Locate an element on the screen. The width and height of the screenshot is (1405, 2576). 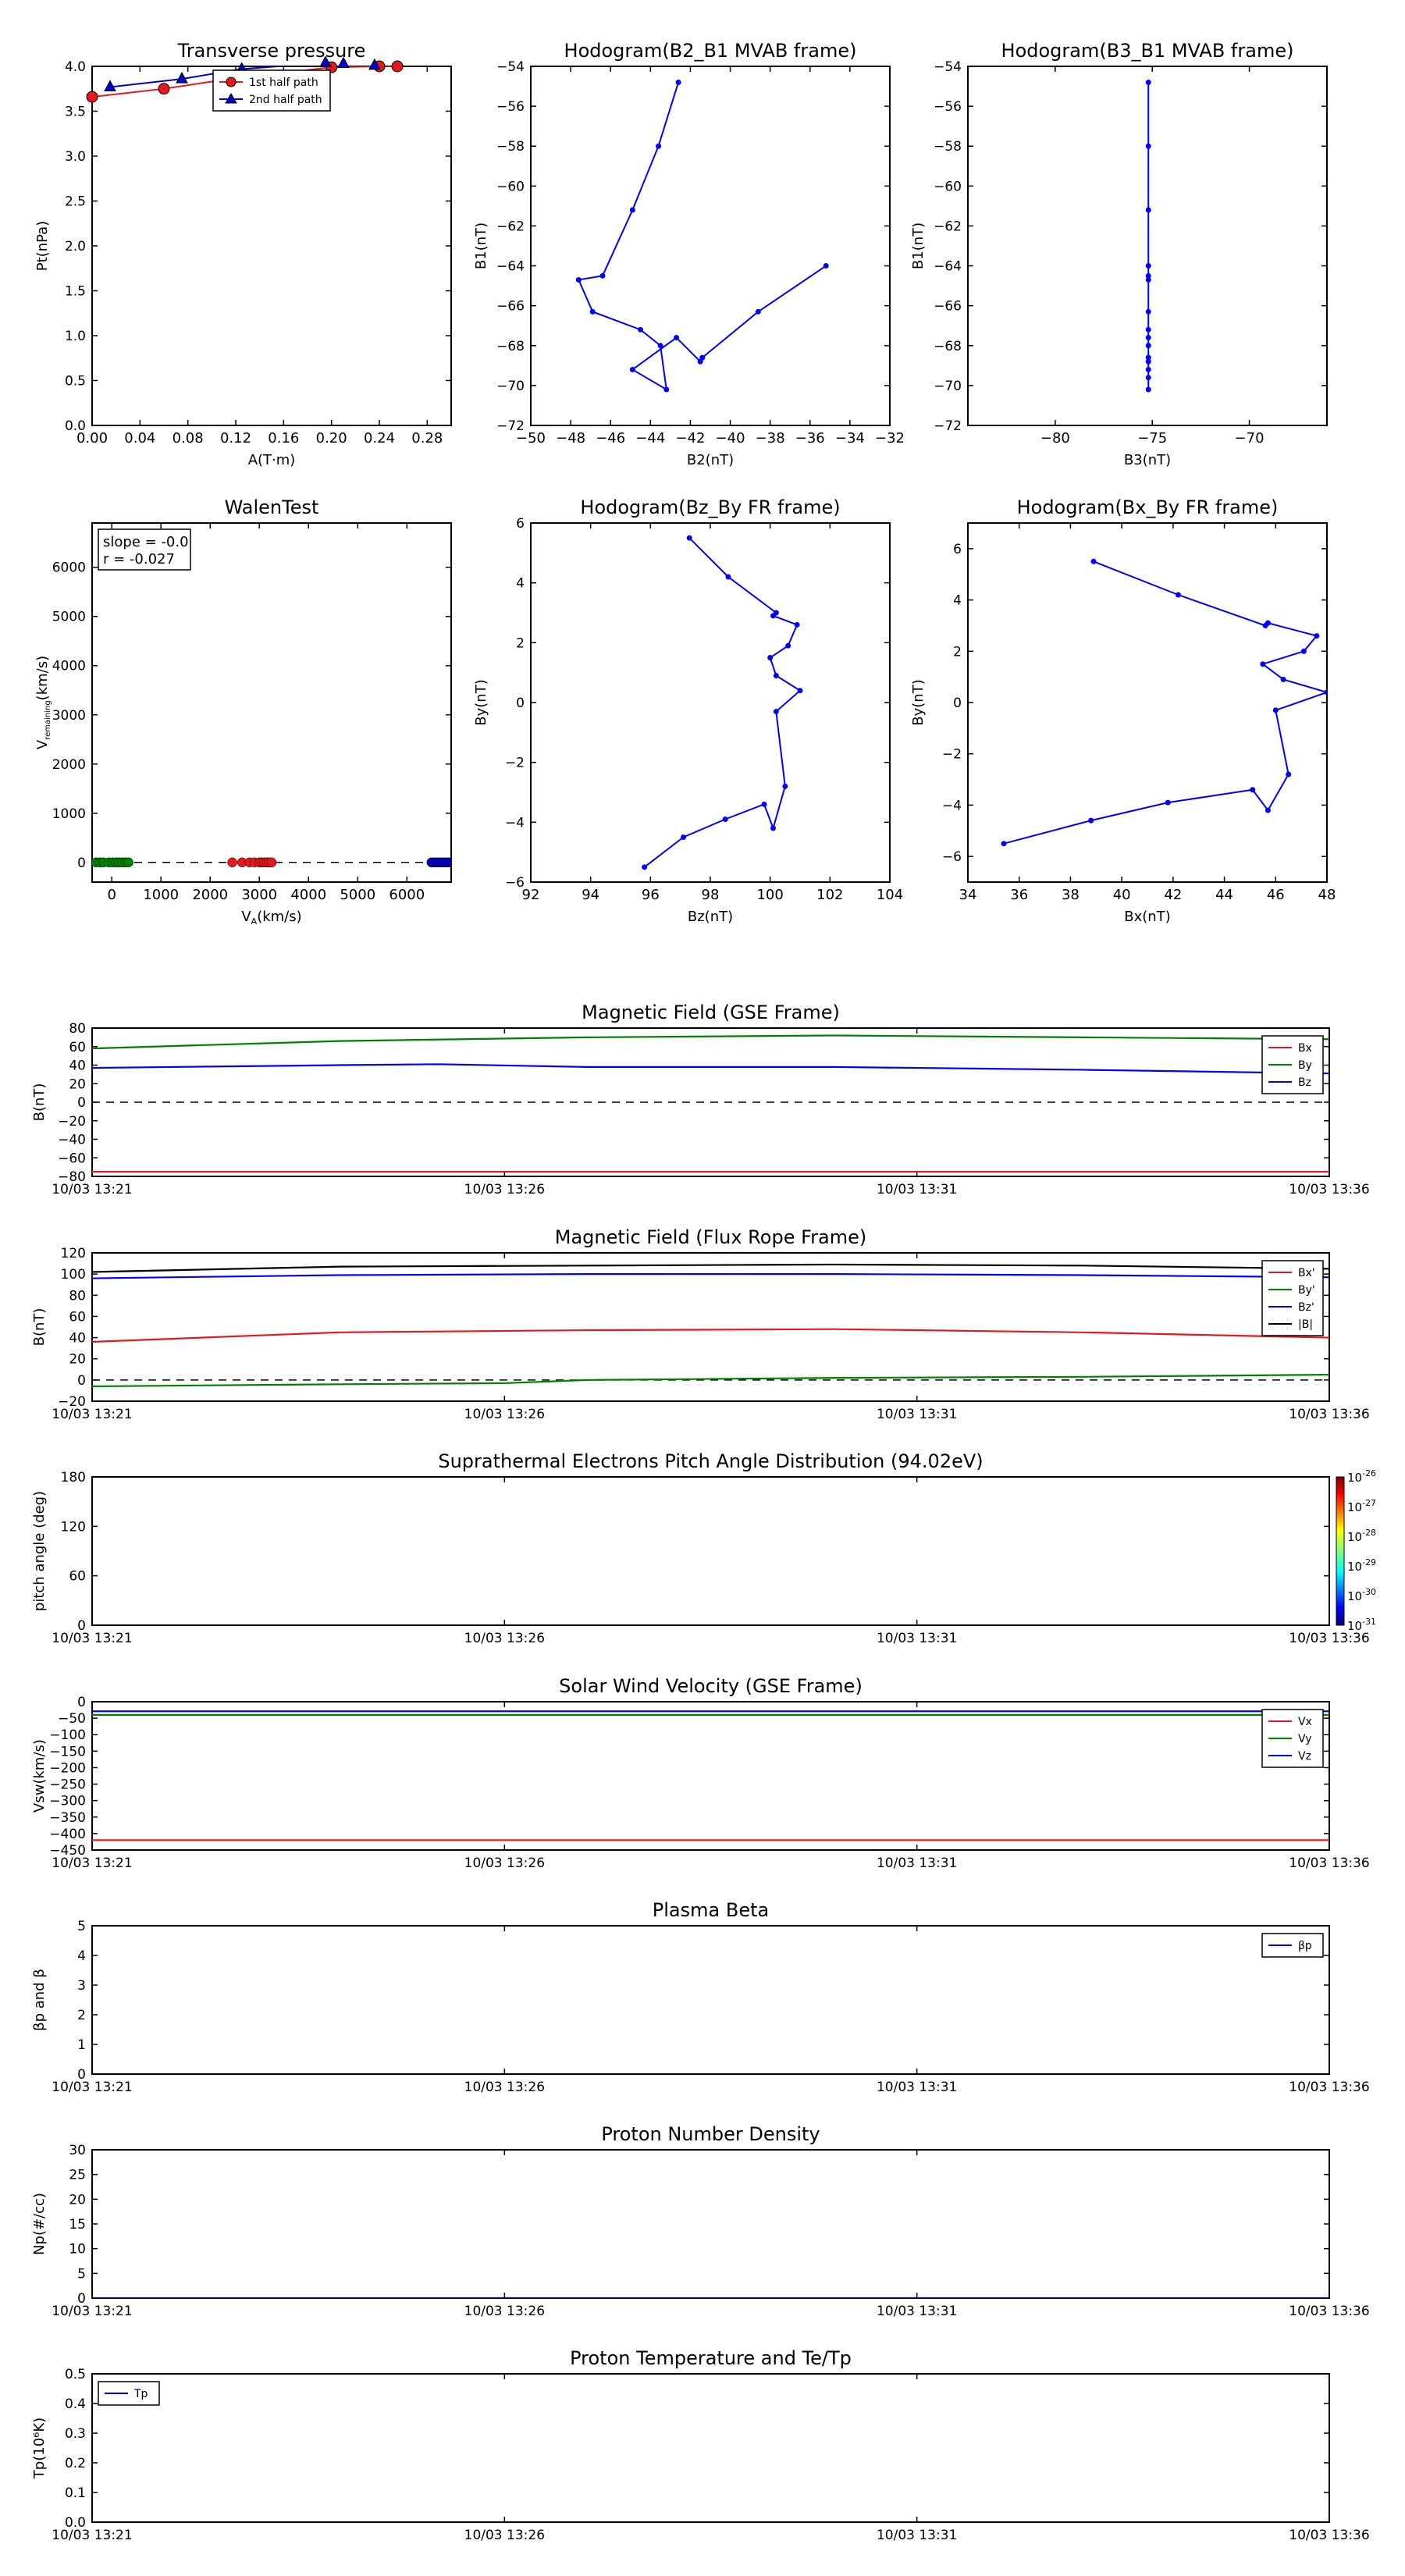
x-label-tail: (km/s) is located at coordinates (279, 917).